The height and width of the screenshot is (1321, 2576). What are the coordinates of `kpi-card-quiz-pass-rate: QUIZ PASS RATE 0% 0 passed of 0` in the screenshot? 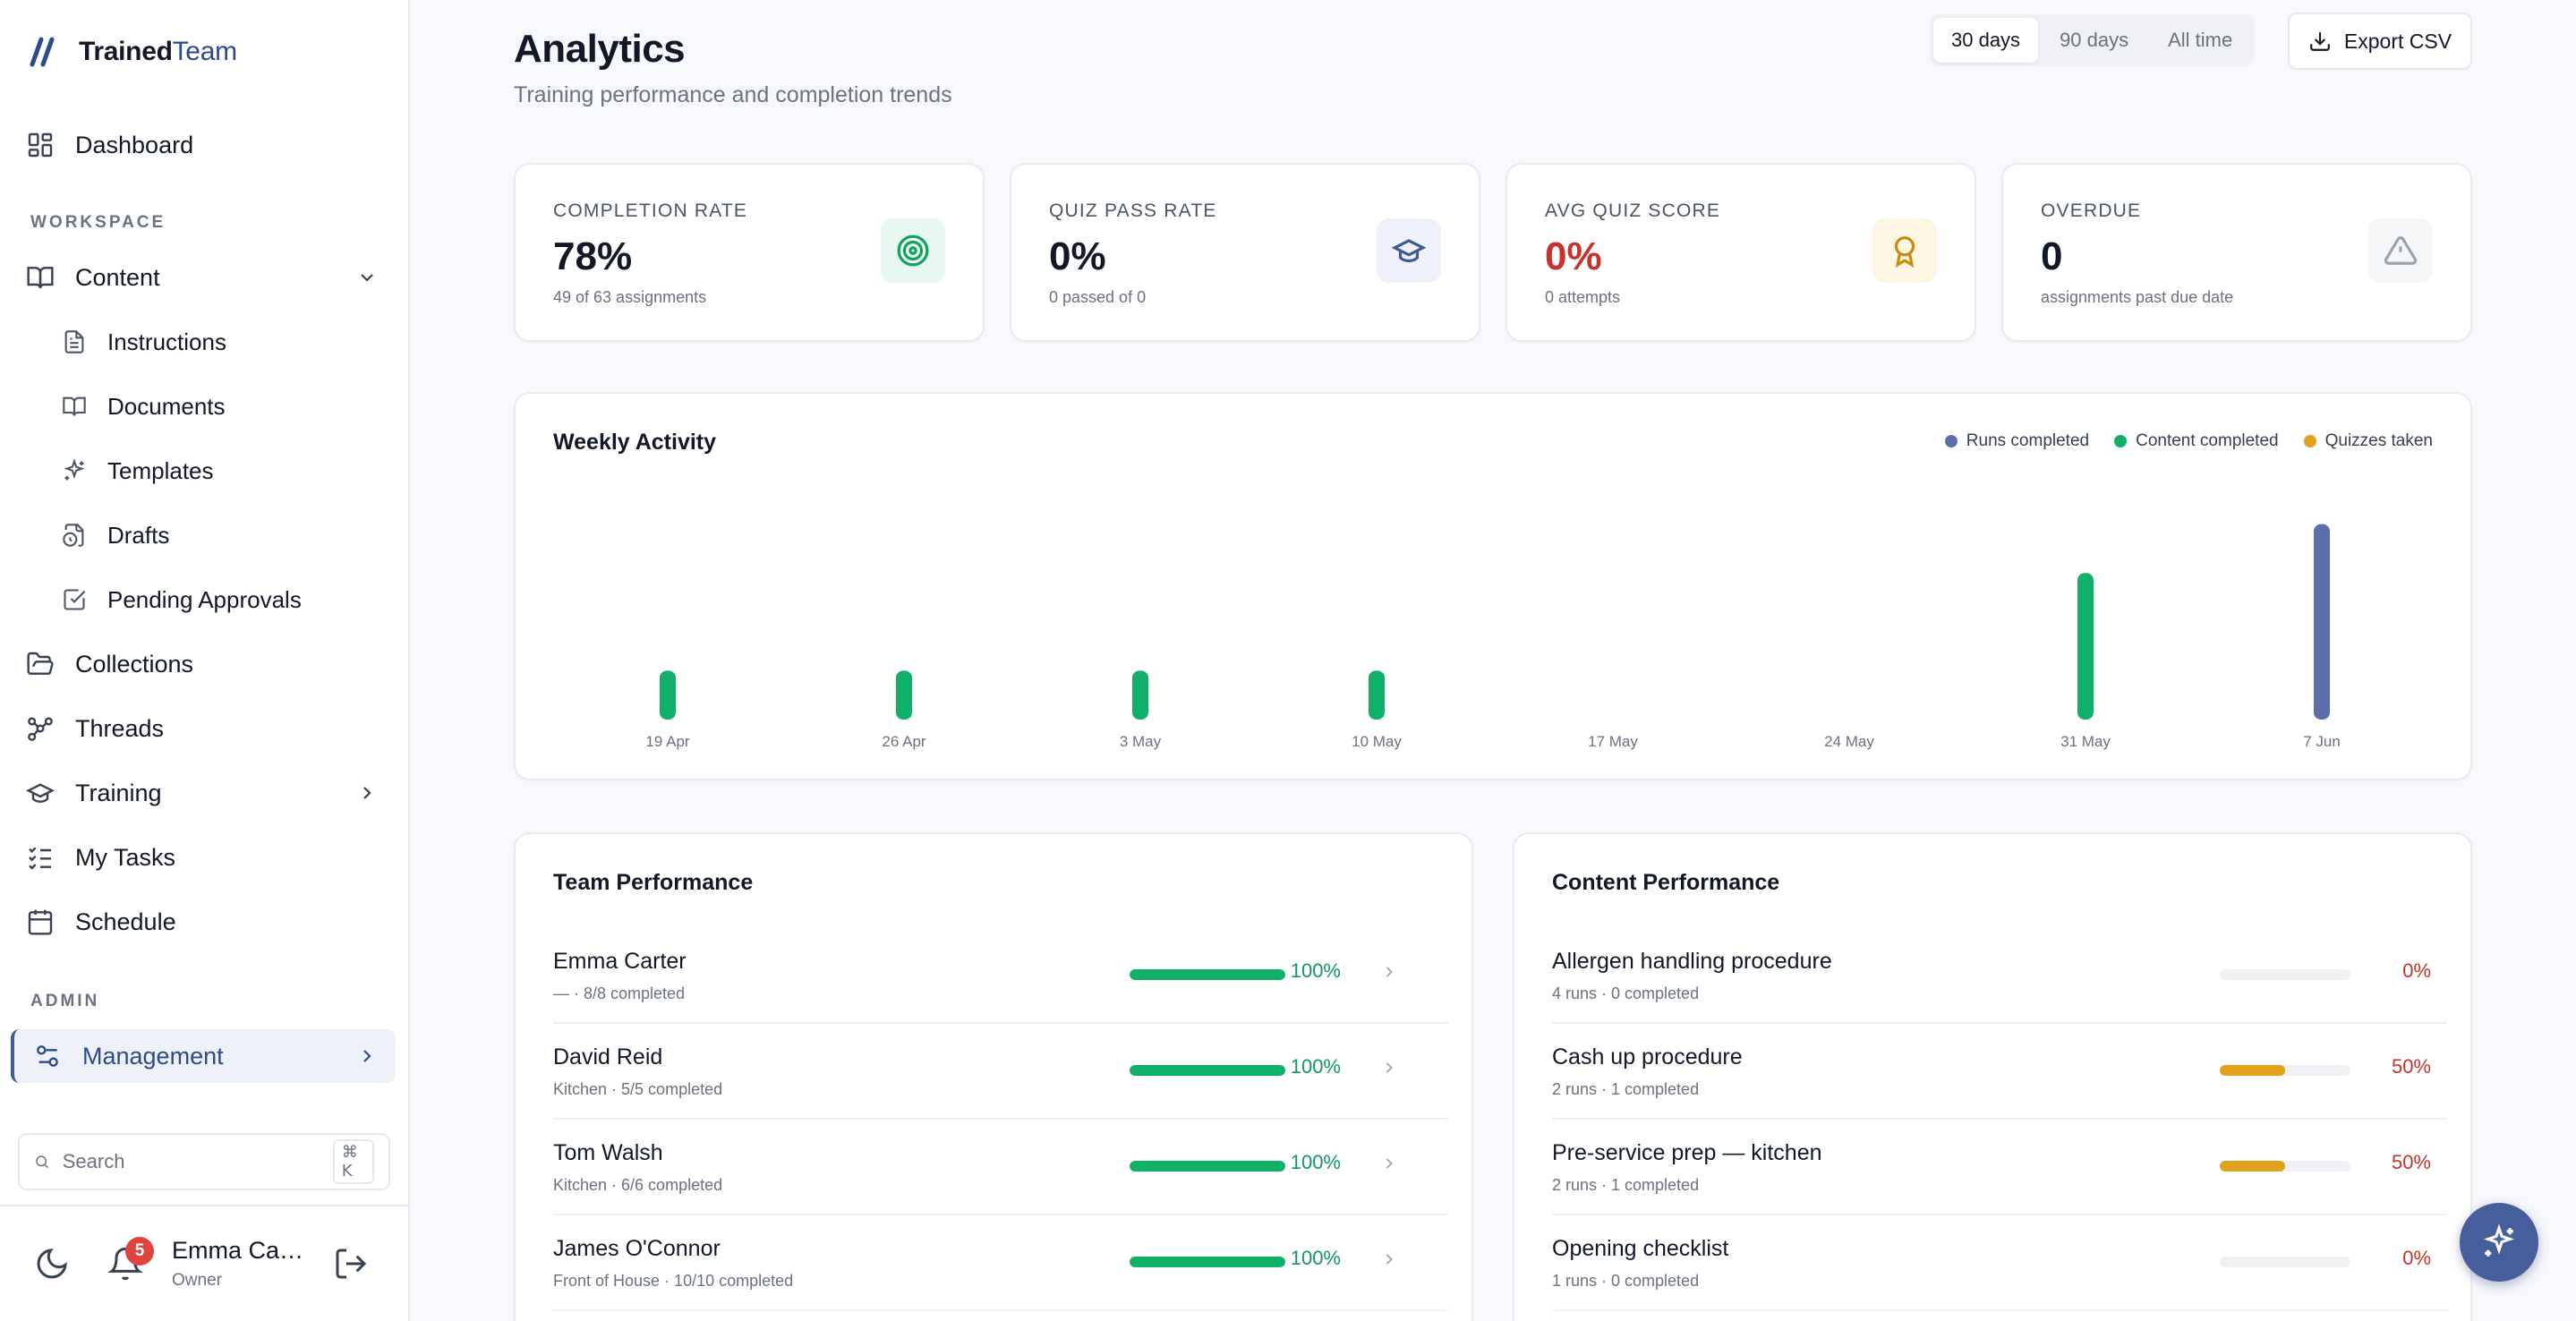 It's located at (1245, 252).